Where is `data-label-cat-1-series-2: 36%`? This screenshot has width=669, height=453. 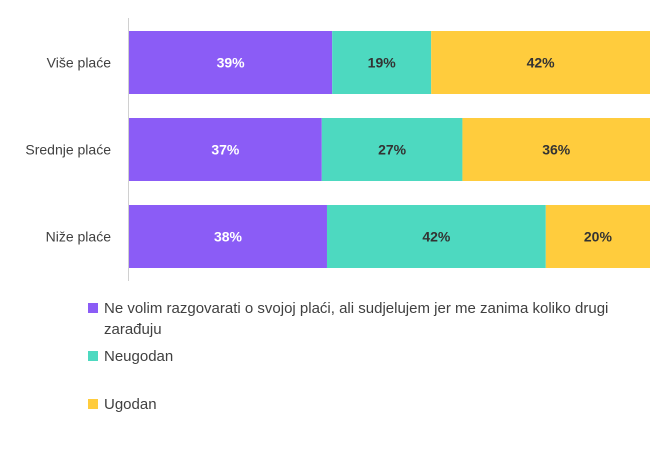
data-label-cat-1-series-2: 36% is located at coordinates (556, 150).